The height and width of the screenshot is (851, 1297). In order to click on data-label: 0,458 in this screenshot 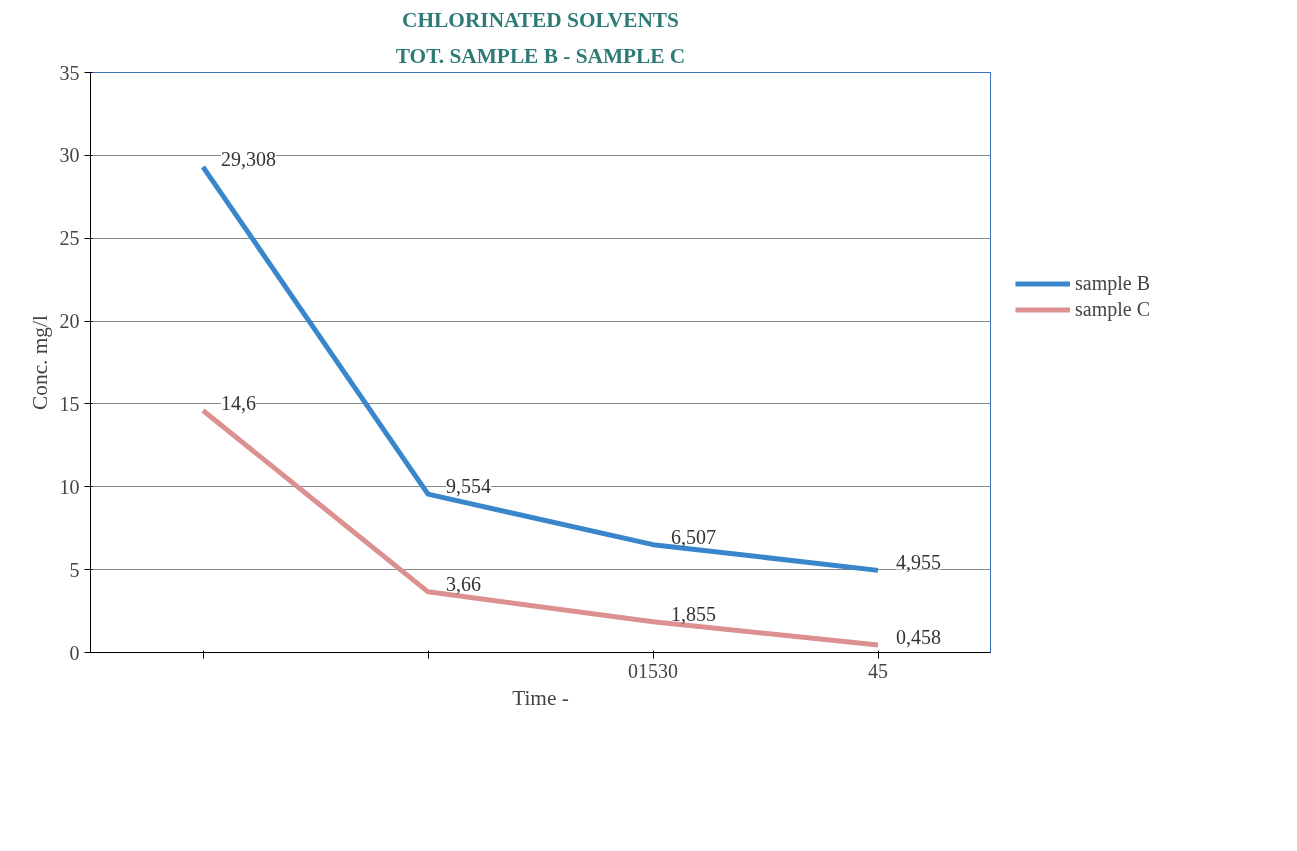, I will do `click(918, 636)`.